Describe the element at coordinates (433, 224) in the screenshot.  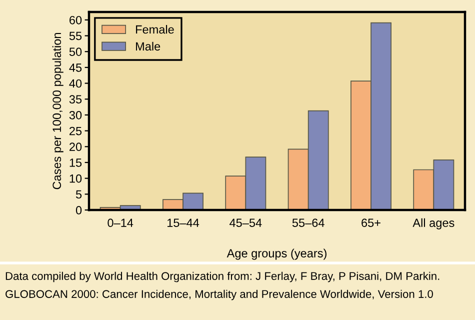
I see `x-tick-label: All ages` at that location.